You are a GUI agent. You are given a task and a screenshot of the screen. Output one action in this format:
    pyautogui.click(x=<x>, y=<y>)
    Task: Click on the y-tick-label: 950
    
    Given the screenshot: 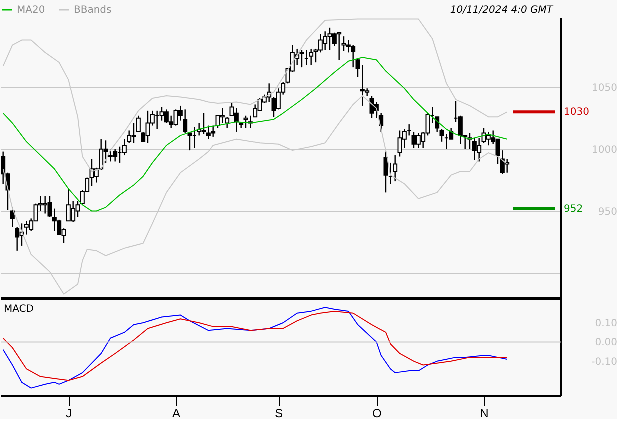 What is the action you would take?
    pyautogui.click(x=608, y=212)
    